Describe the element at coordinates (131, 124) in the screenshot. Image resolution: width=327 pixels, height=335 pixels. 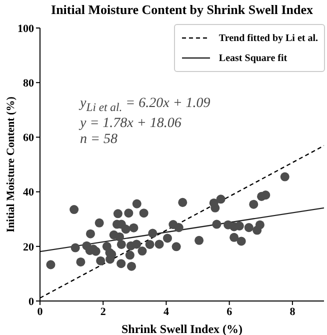
I see `annotation: y = 1.78x + 18.06` at that location.